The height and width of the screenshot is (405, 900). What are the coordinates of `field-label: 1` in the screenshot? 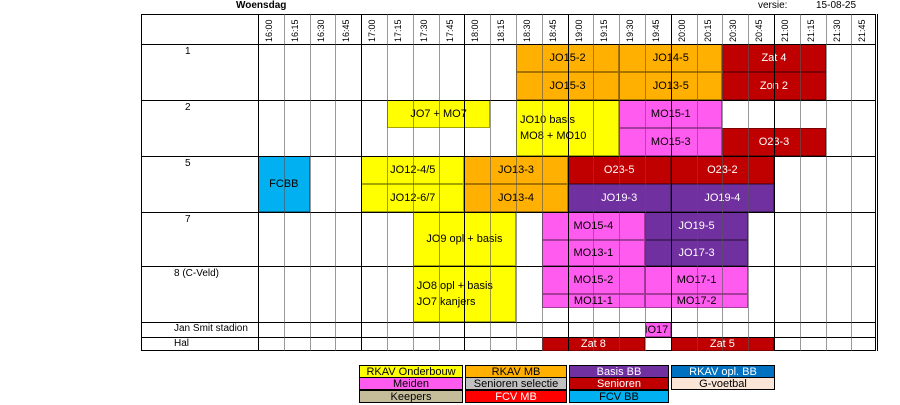 It's located at (188, 51).